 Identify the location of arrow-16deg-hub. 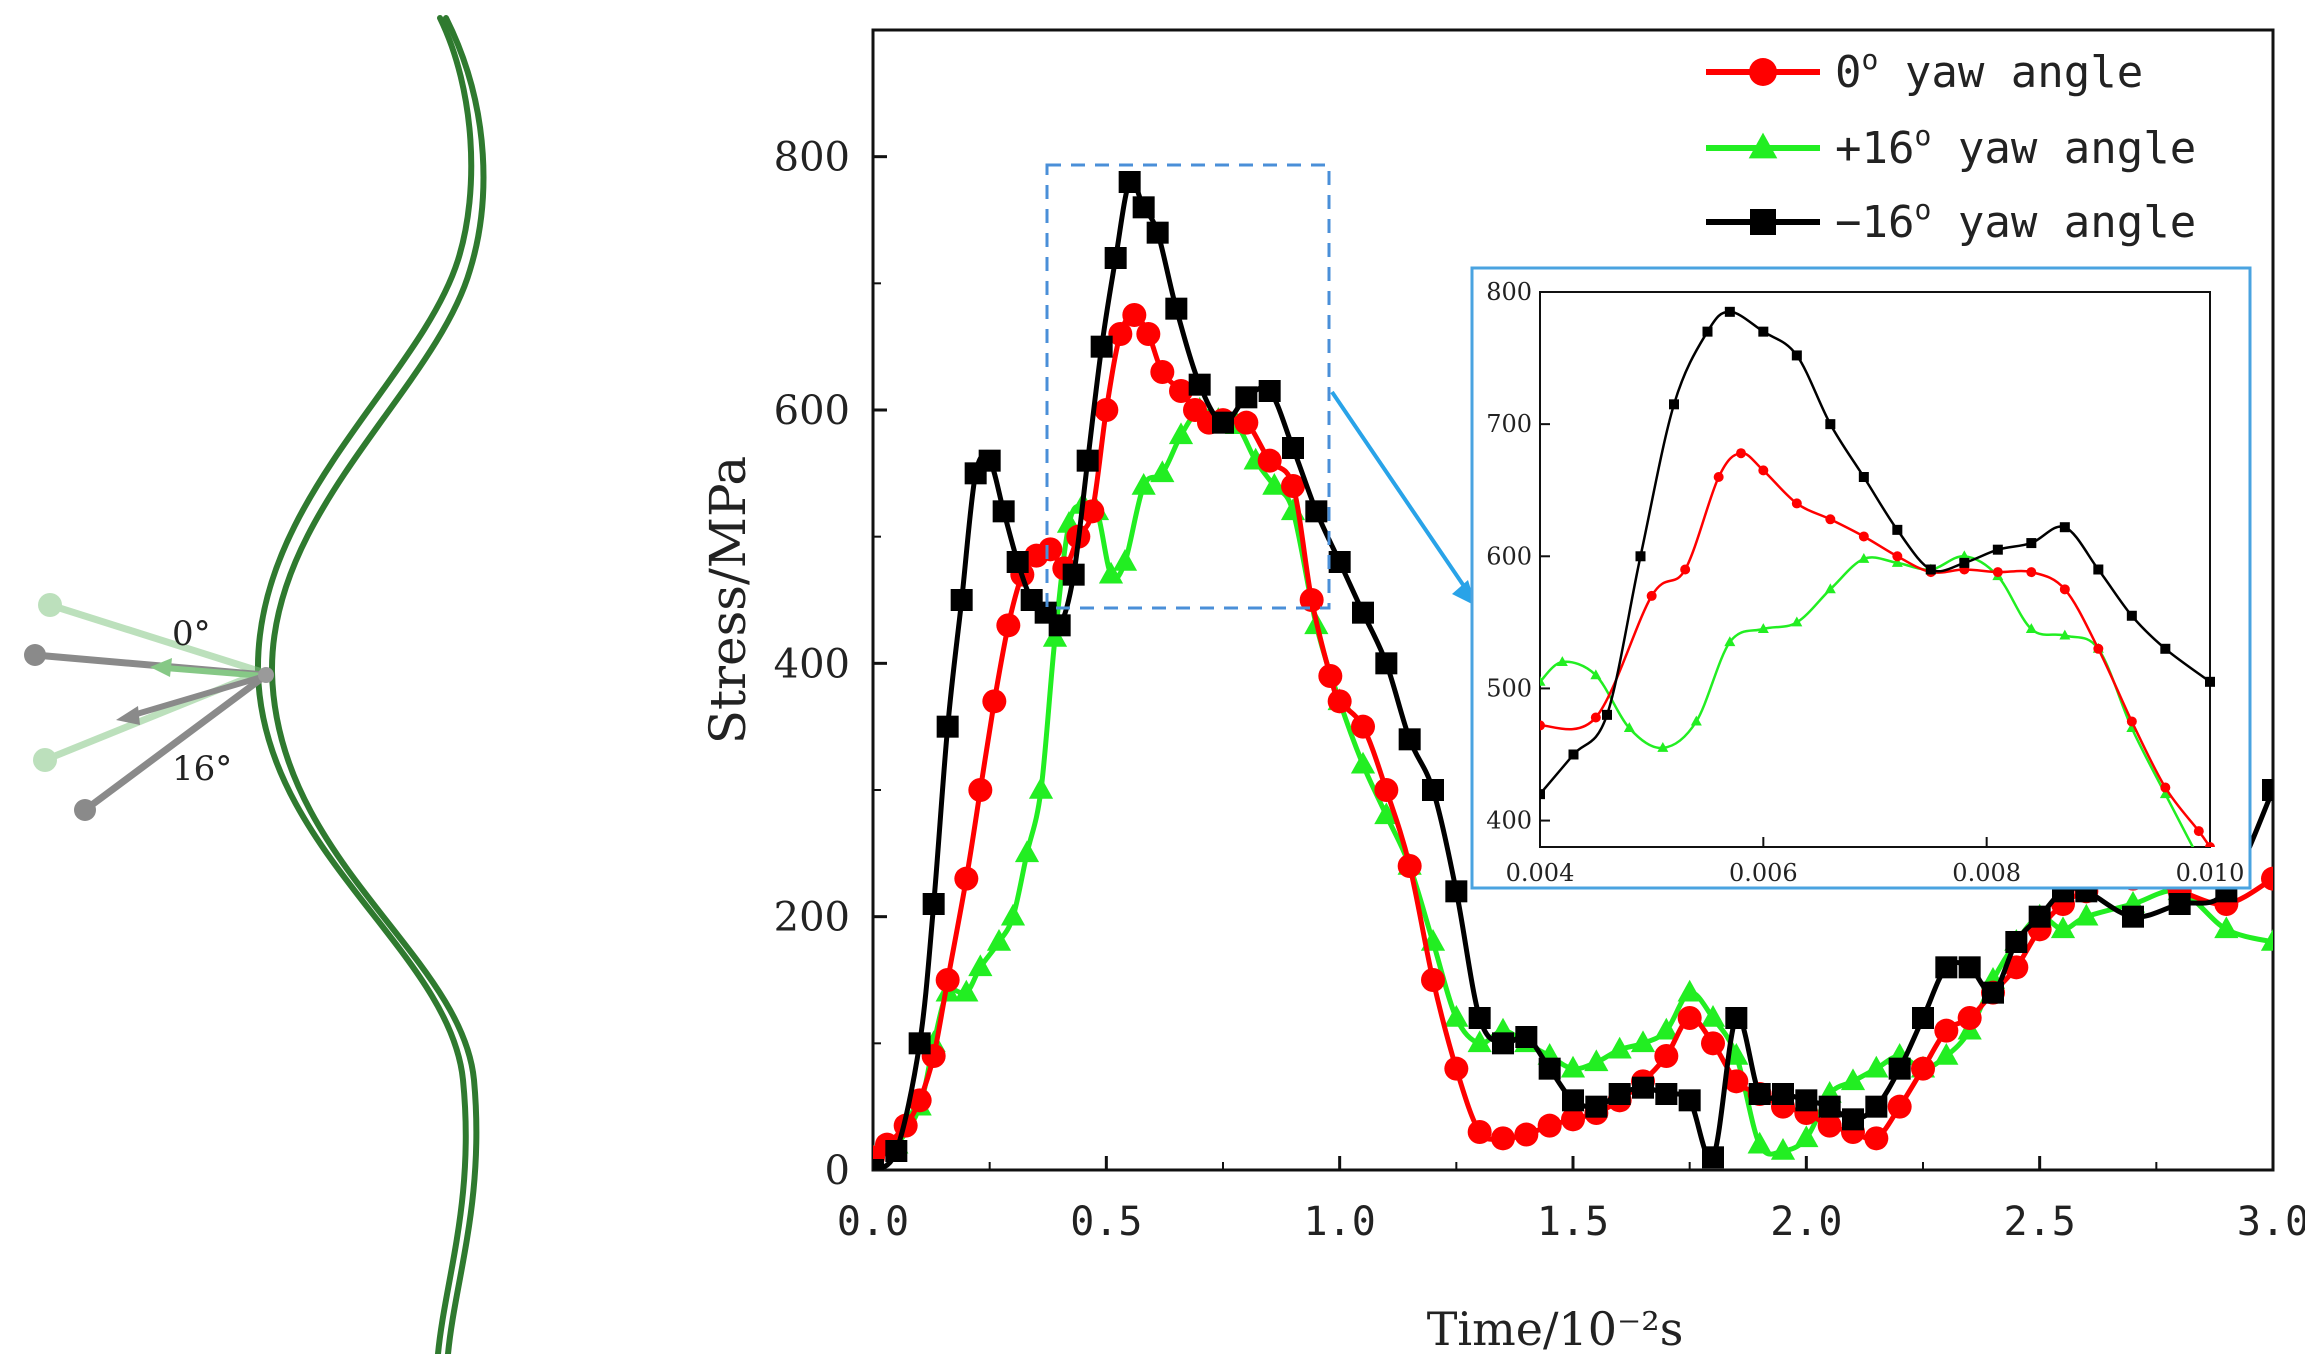
(85, 810).